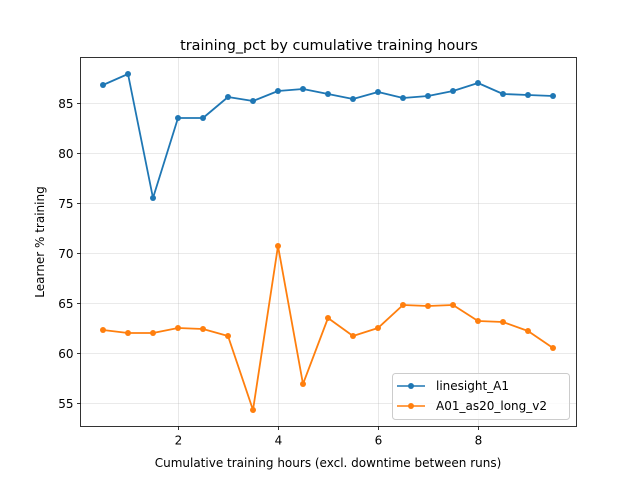 The width and height of the screenshot is (640, 484). I want to click on legend-label: linesight_A1, so click(472, 386).